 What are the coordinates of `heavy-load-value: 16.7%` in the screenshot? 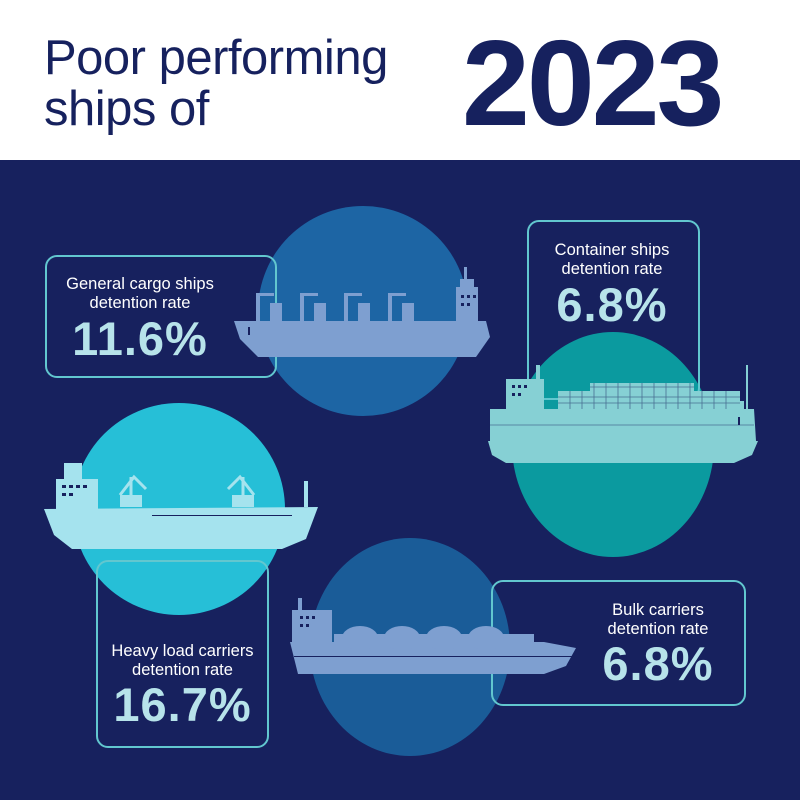 It's located at (182, 704).